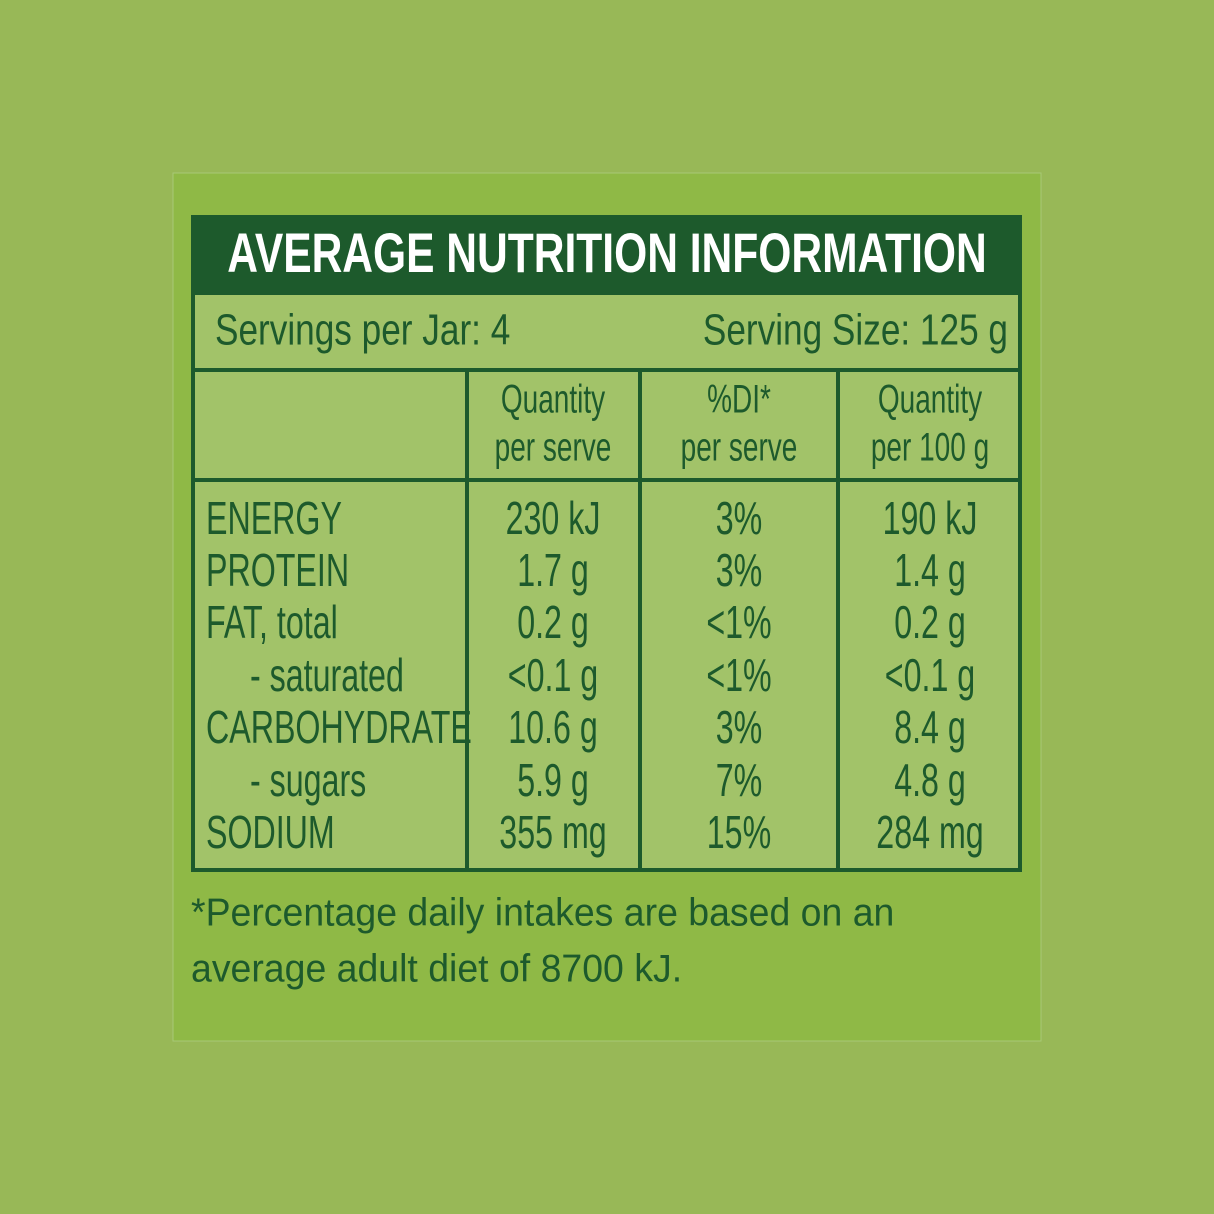 The height and width of the screenshot is (1214, 1214). I want to click on serving-size: Serving Size: 125 g, so click(855, 330).